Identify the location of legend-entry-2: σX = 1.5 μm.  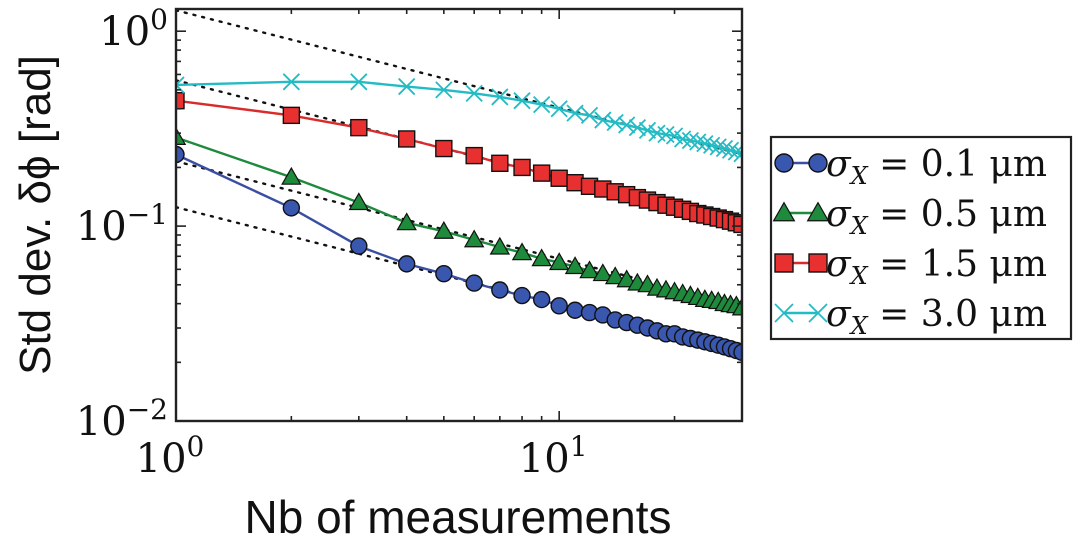
(910, 267).